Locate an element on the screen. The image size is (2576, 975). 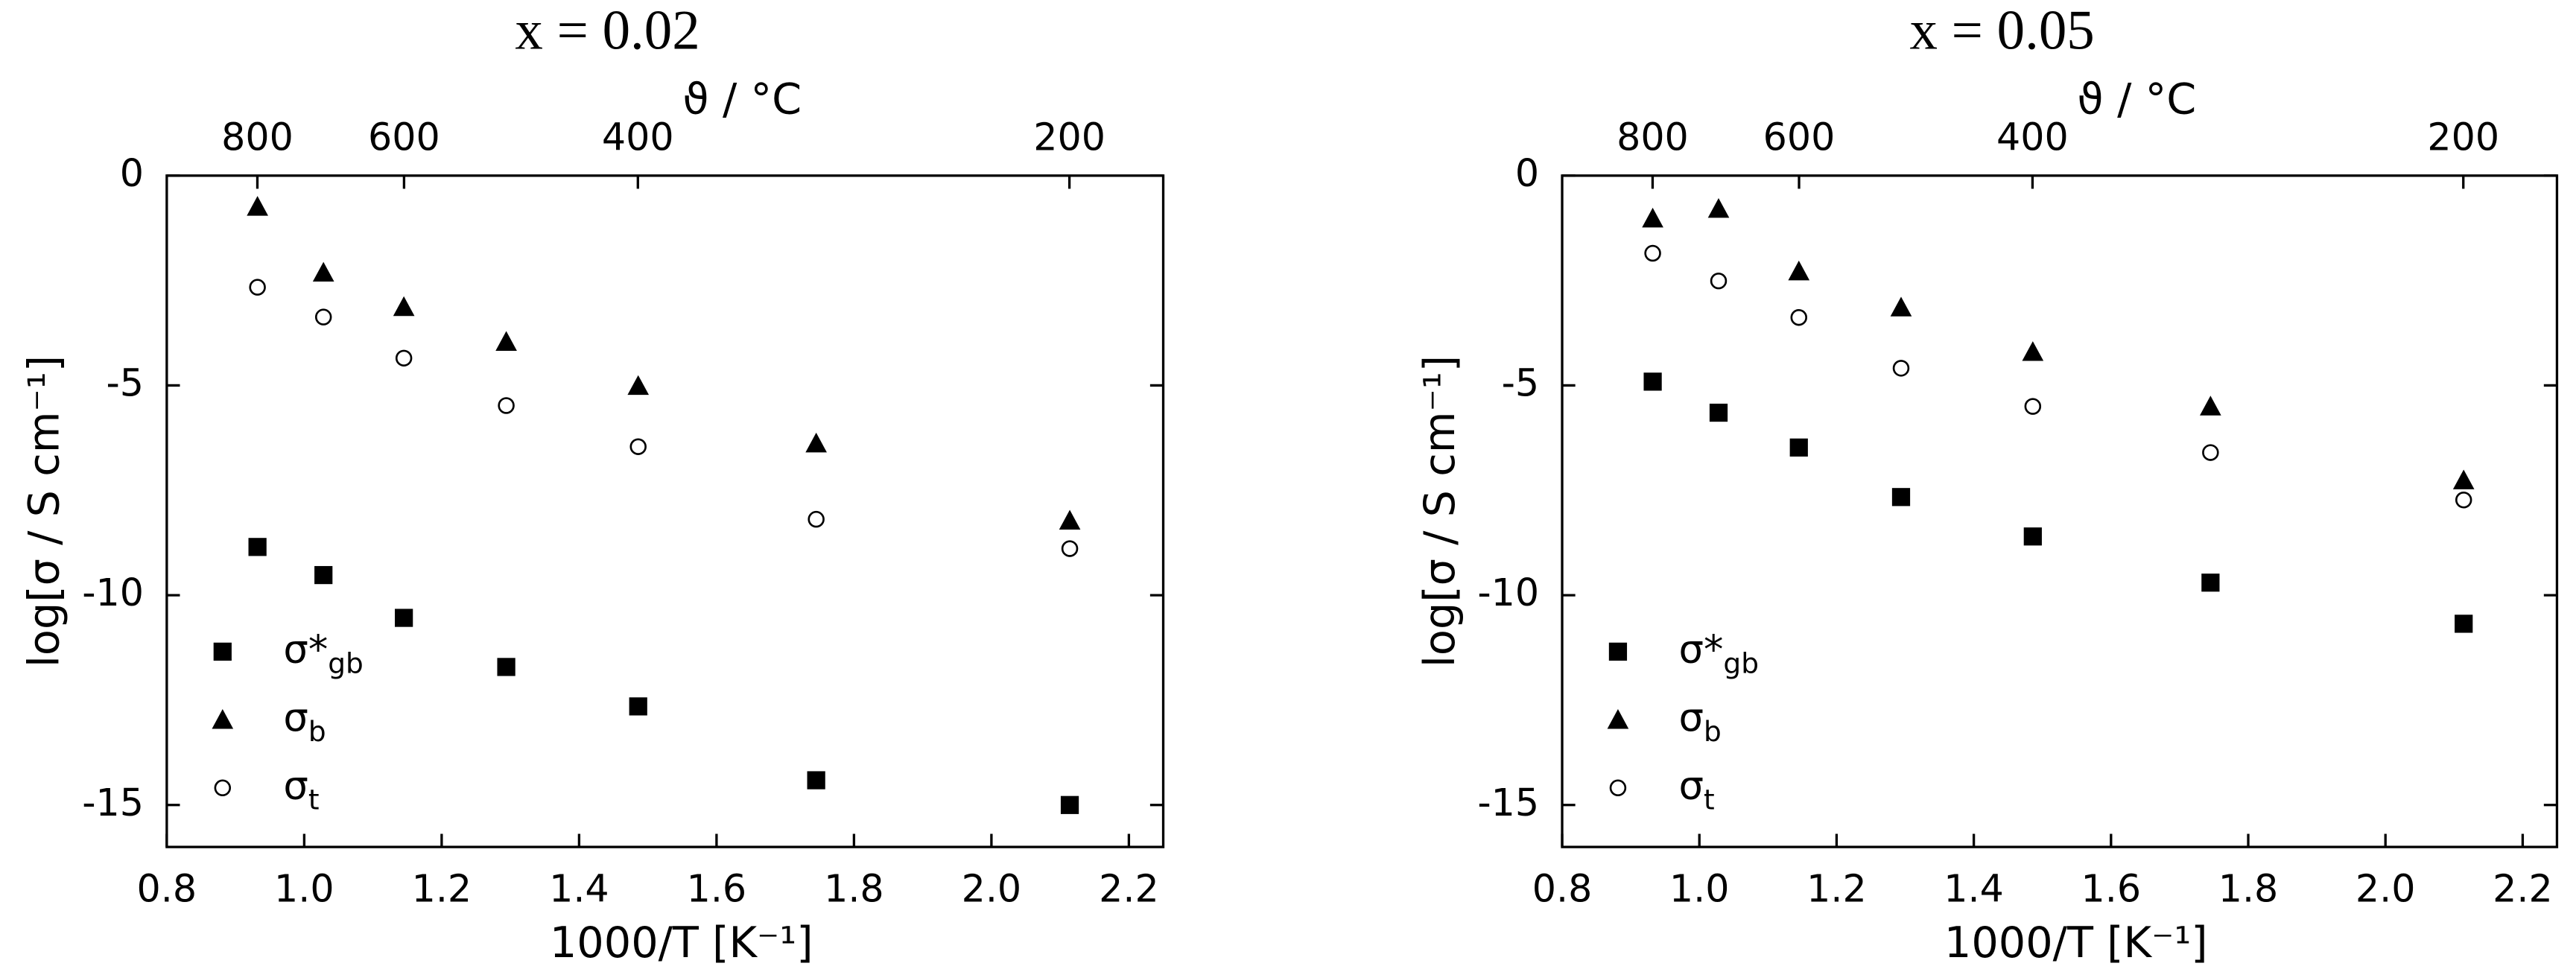
legend-subscript: t is located at coordinates (1710, 799).